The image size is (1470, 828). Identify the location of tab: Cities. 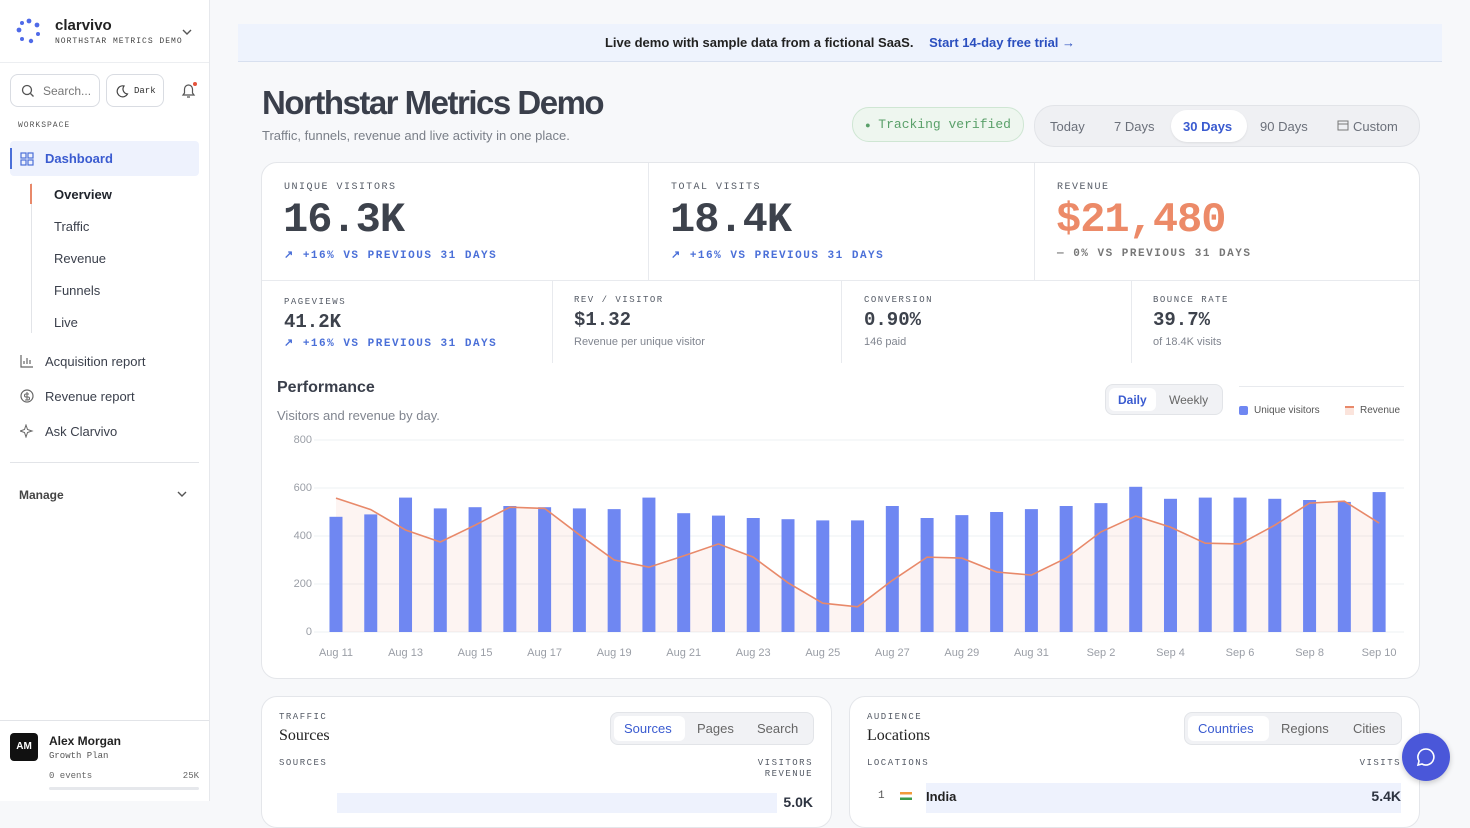
(1369, 728).